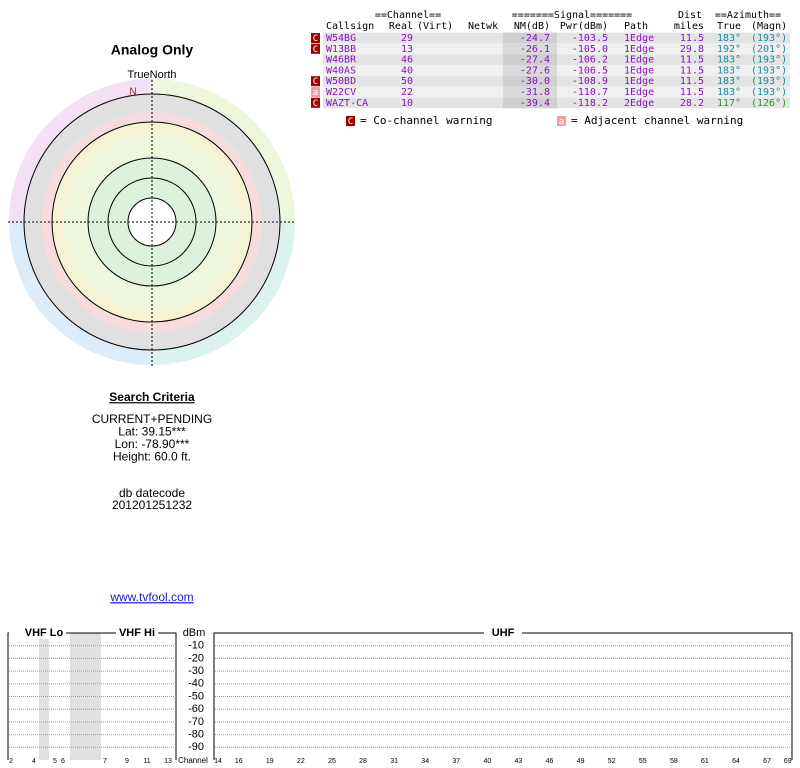  Describe the element at coordinates (769, 103) in the screenshot. I see `table-cell: (126°)` at that location.